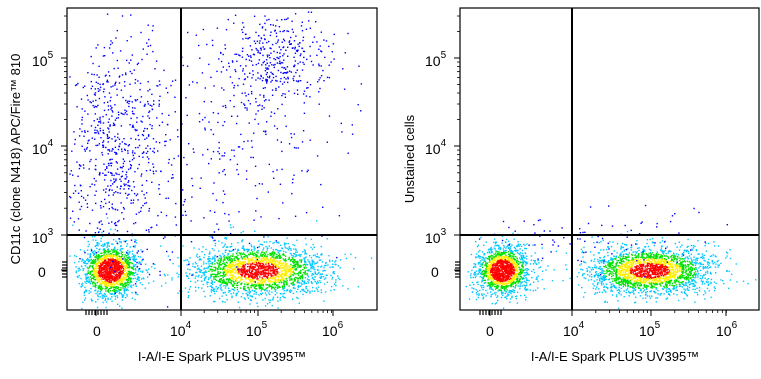 The width and height of the screenshot is (761, 379). What do you see at coordinates (43, 59) in the screenshot?
I see `y-tick-label: 105` at bounding box center [43, 59].